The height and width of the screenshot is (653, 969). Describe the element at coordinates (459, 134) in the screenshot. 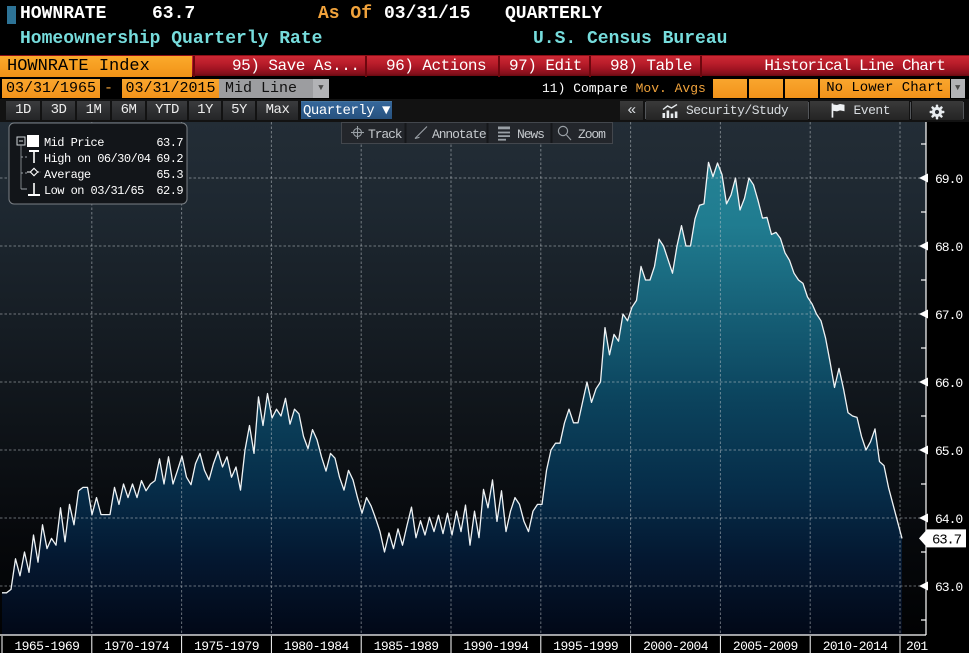

I see `svg-text: Annotate` at that location.